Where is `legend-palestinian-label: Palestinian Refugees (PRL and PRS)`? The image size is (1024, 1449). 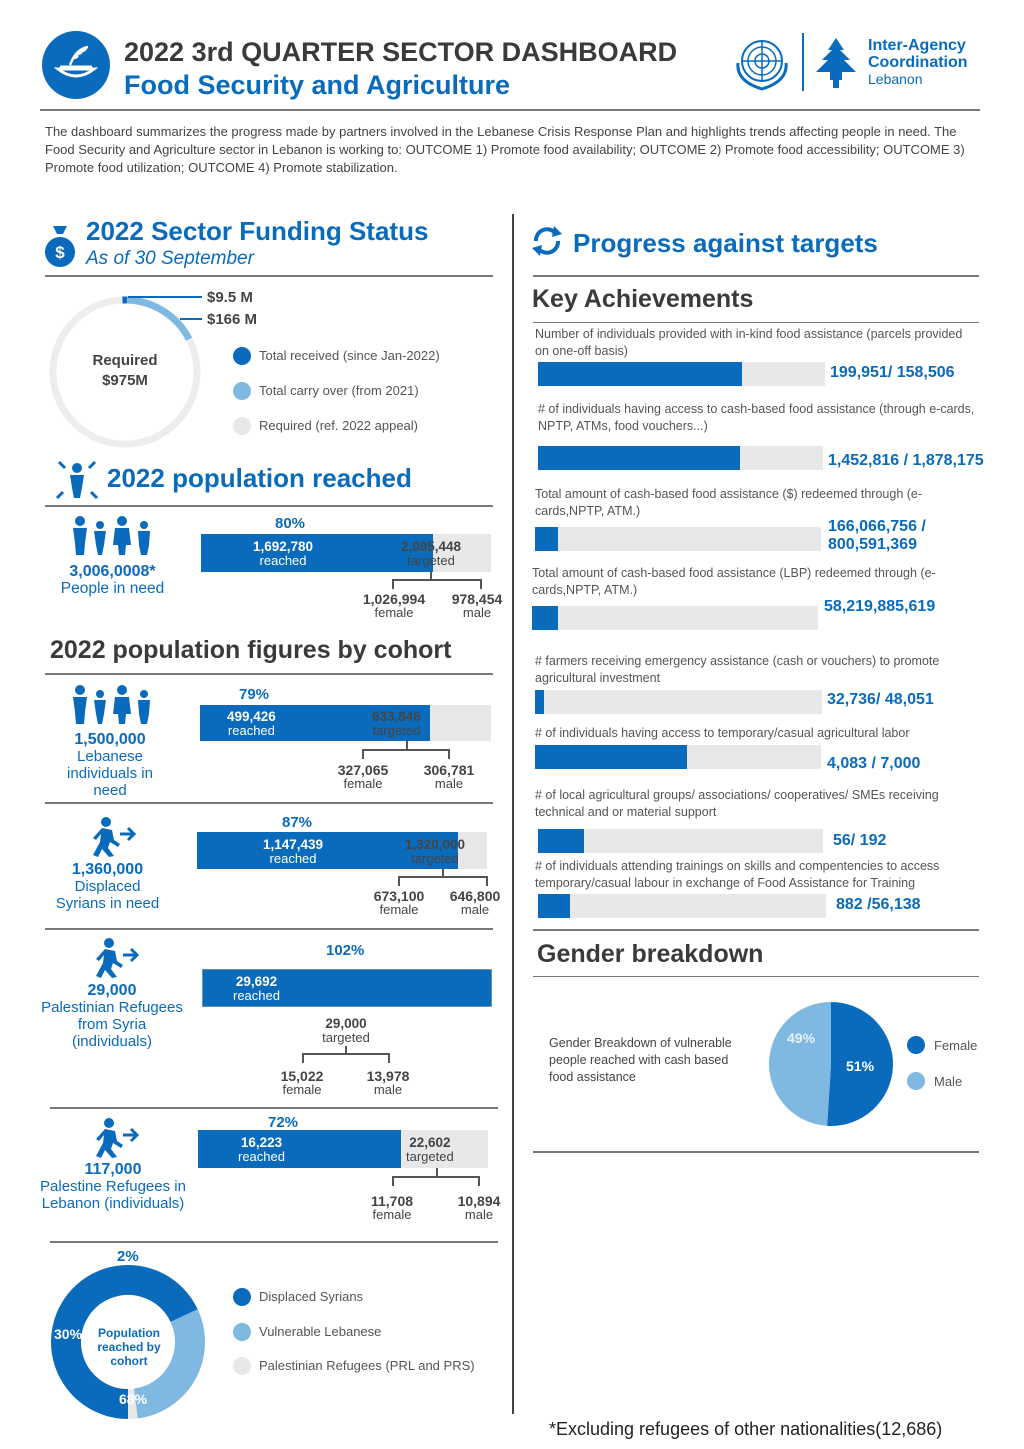
legend-palestinian-label: Palestinian Refugees (PRL and PRS) is located at coordinates (367, 1365).